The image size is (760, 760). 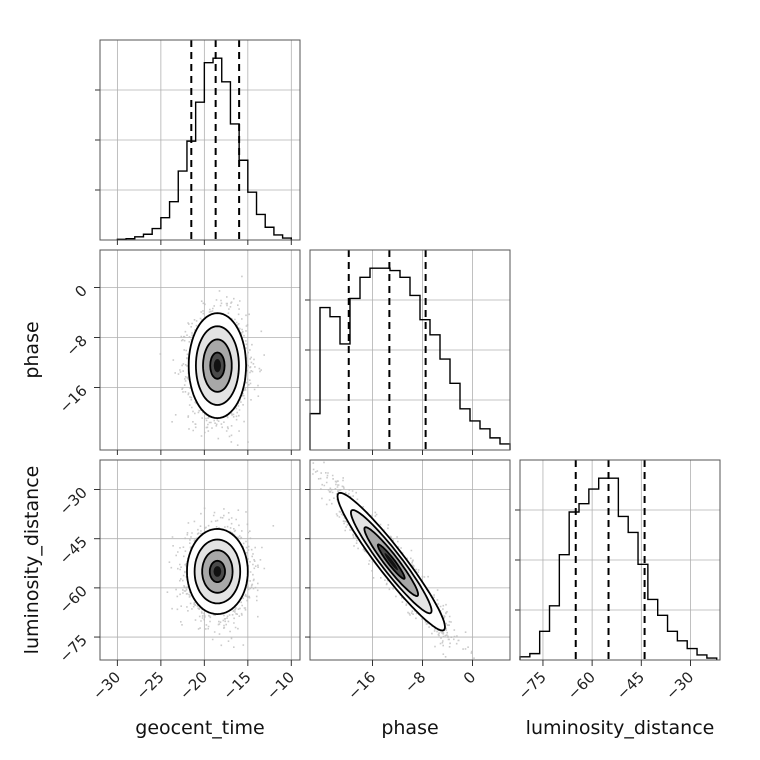 What do you see at coordinates (73, 599) in the screenshot?
I see `y-tick-label: −60` at bounding box center [73, 599].